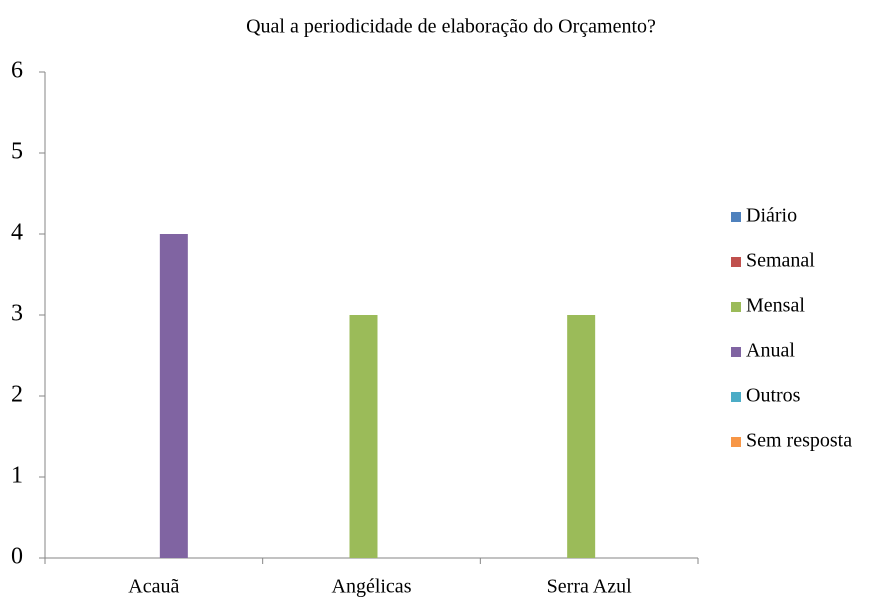 This screenshot has height=601, width=871. I want to click on legend-label: Diário, so click(771, 216).